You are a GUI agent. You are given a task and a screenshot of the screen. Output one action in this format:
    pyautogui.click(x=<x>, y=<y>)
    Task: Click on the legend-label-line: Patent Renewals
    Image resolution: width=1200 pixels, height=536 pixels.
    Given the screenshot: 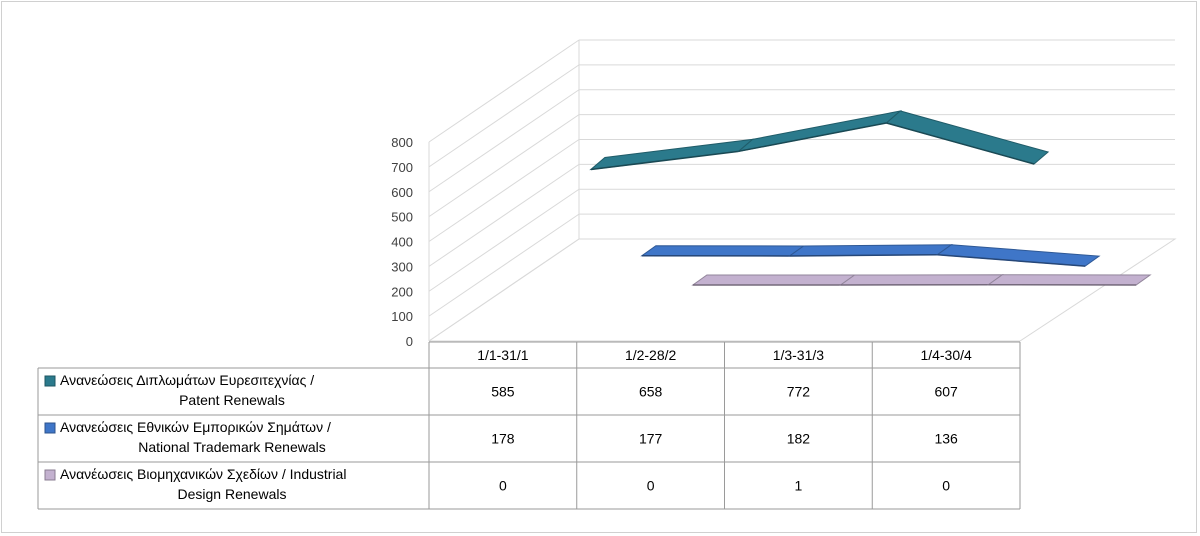 What is the action you would take?
    pyautogui.click(x=232, y=400)
    